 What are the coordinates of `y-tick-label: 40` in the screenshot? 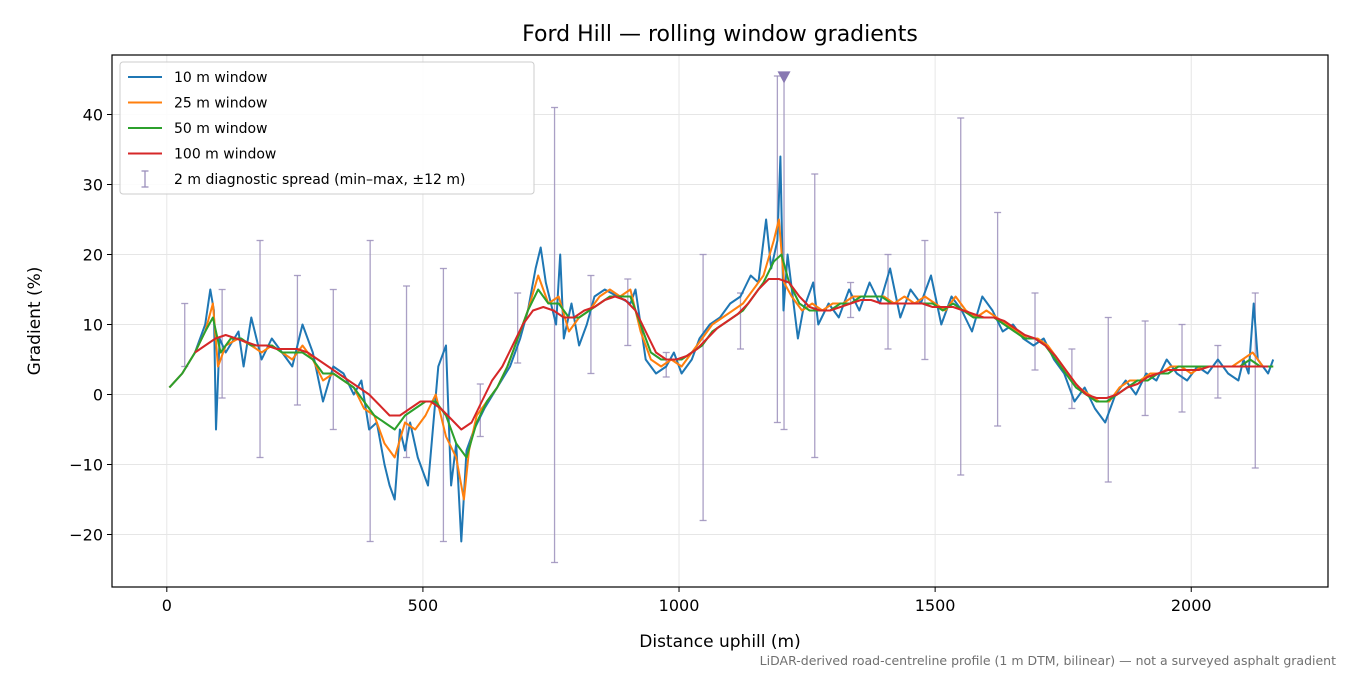 It's located at (93, 115).